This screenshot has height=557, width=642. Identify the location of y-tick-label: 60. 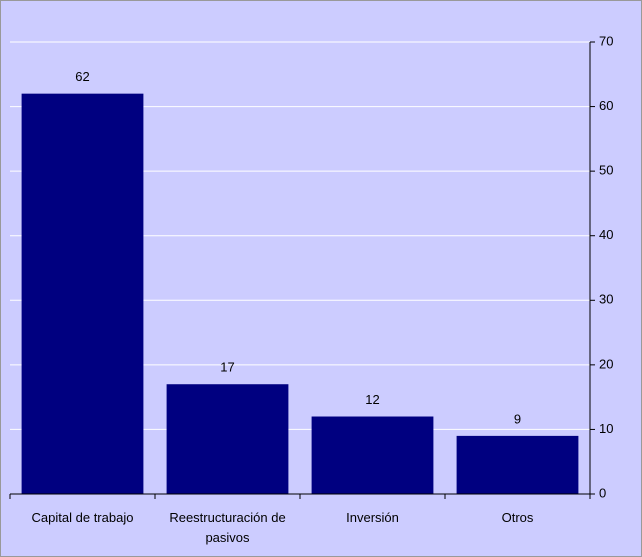
(606, 105).